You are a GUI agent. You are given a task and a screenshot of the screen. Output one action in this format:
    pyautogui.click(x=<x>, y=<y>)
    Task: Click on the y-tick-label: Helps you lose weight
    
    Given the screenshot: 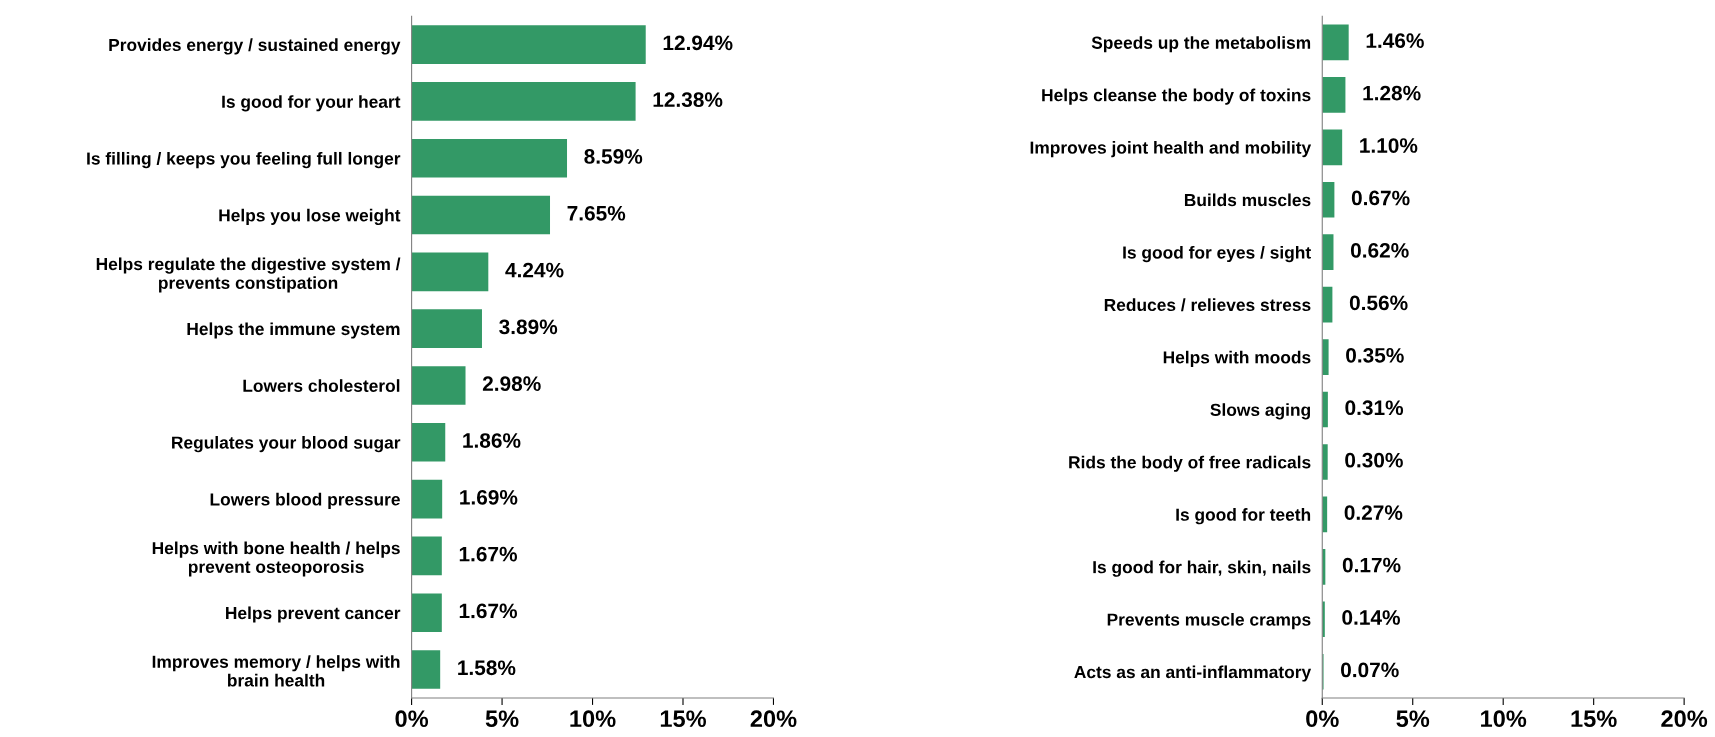 What is the action you would take?
    pyautogui.click(x=310, y=217)
    